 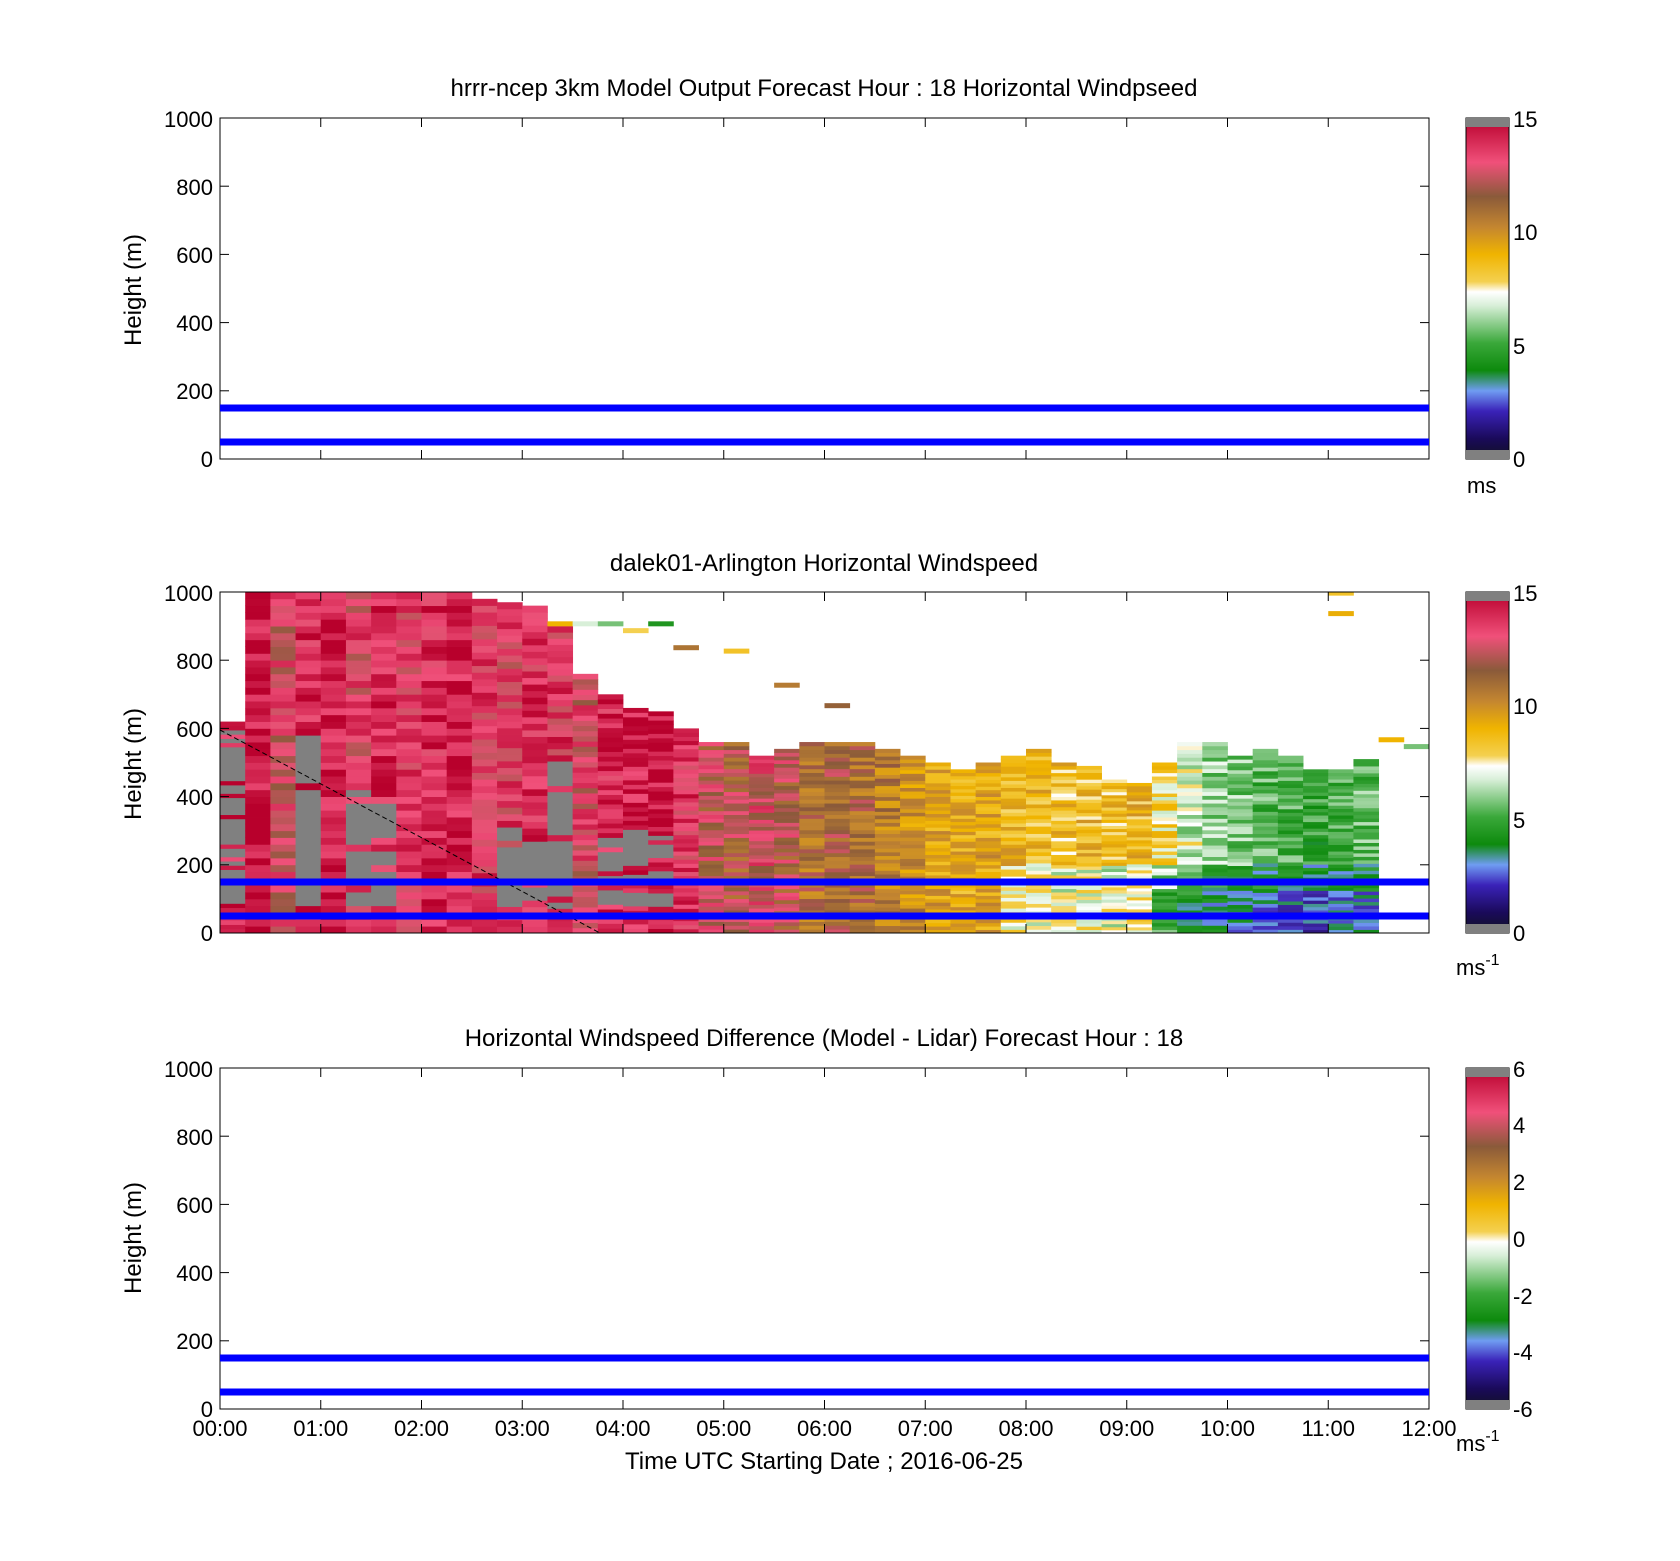 I want to click on y-tick-label: 600, so click(x=194, y=729).